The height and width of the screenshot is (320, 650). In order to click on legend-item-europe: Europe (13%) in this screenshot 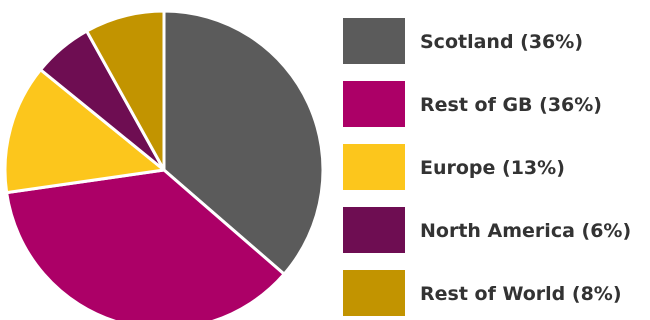, I will do `click(454, 167)`.